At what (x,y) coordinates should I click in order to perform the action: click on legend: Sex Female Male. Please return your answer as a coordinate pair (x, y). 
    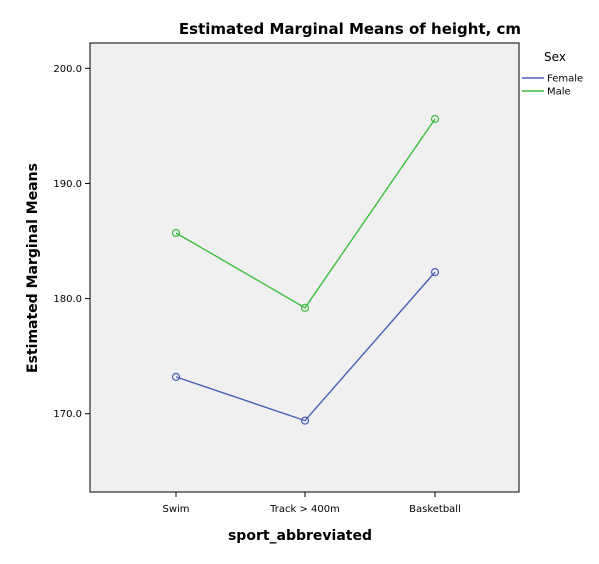
    Looking at the image, I should click on (552, 74).